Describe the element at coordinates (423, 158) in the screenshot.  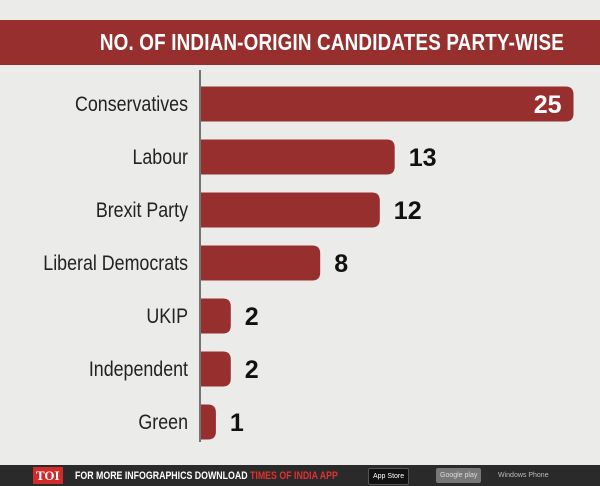
I see `value-label: 13` at that location.